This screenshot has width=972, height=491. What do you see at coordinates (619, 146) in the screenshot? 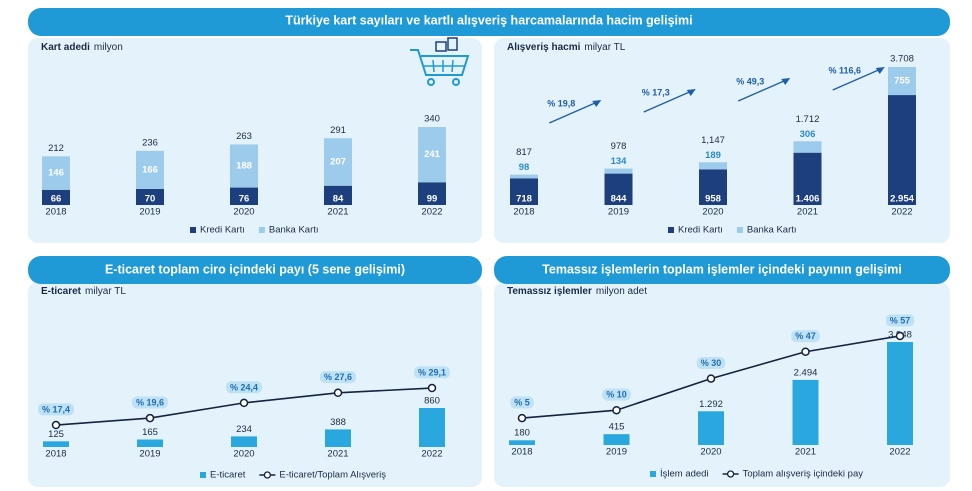
I see `total-label: 978` at bounding box center [619, 146].